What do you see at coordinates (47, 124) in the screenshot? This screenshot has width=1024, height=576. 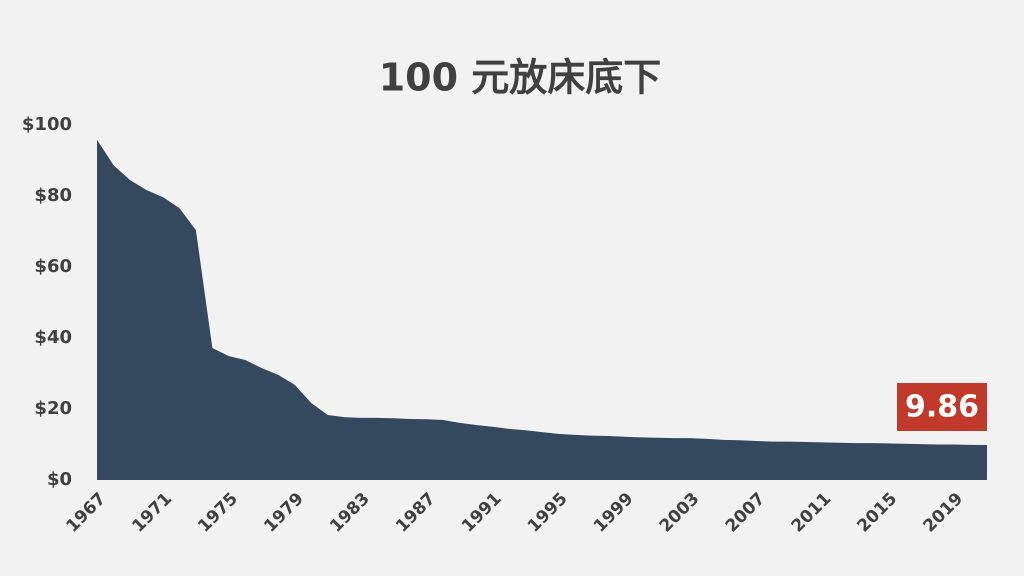 I see `y-tick-label: $100` at bounding box center [47, 124].